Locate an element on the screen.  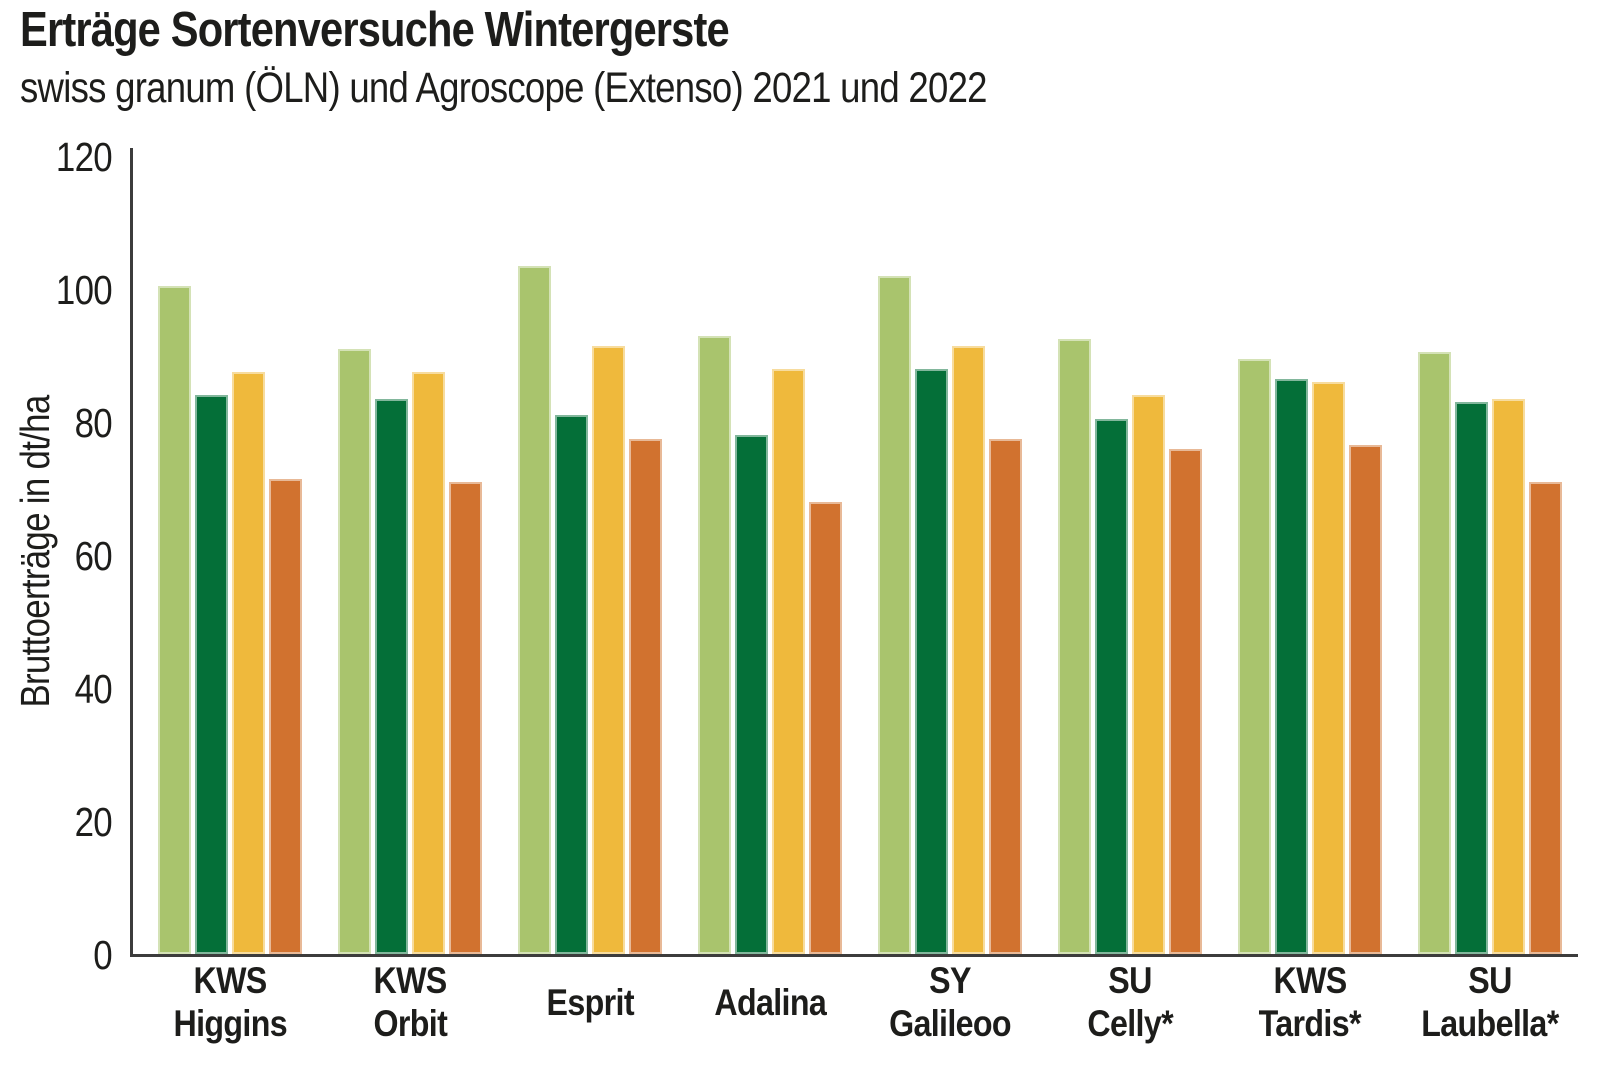
bar-group-su-celly is located at coordinates (1130, 646).